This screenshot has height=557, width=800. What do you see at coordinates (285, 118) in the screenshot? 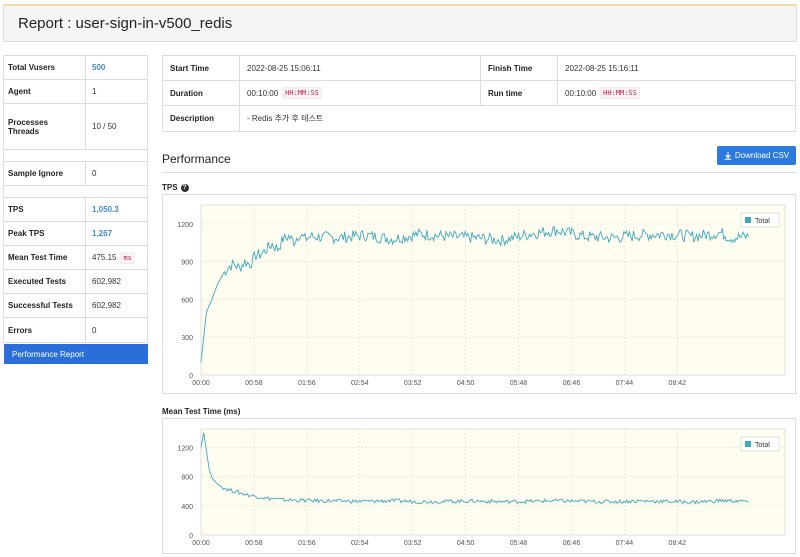
I see `description-value: - Redis 추가 후 테스트` at bounding box center [285, 118].